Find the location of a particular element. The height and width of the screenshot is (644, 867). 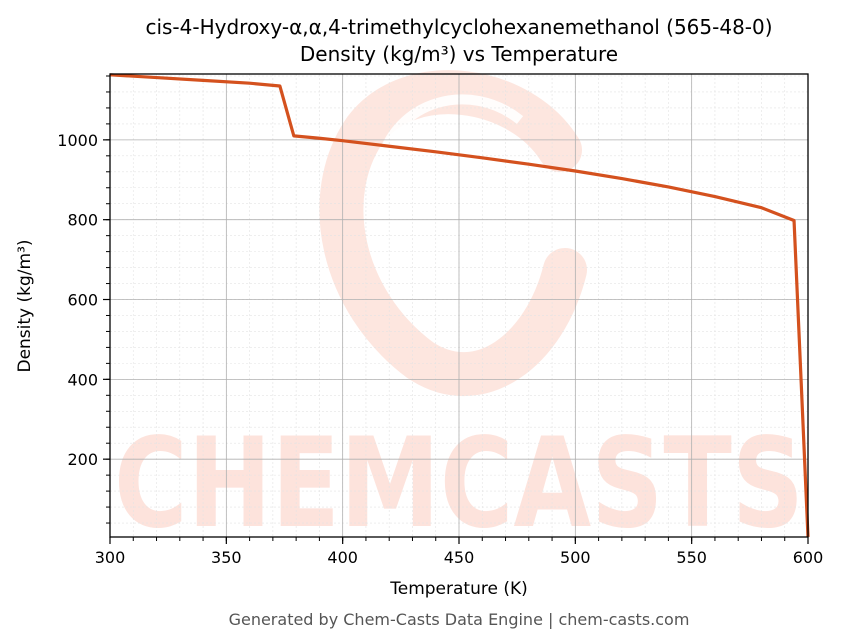

y-tick-label: 600 is located at coordinates (82, 300).